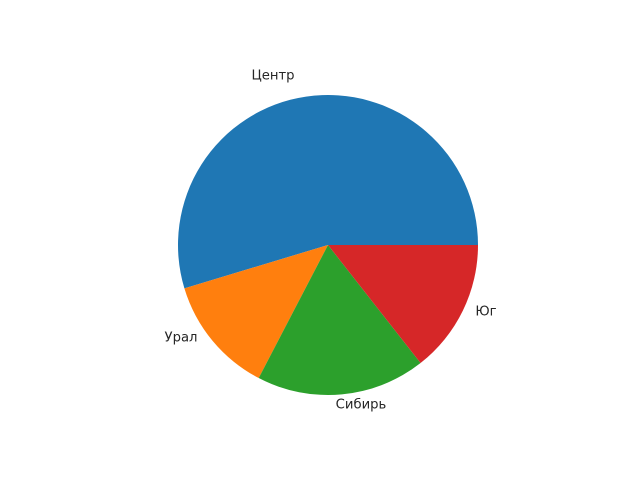 This screenshot has width=640, height=480. What do you see at coordinates (273, 76) in the screenshot?
I see `pie-slice-label: Центр` at bounding box center [273, 76].